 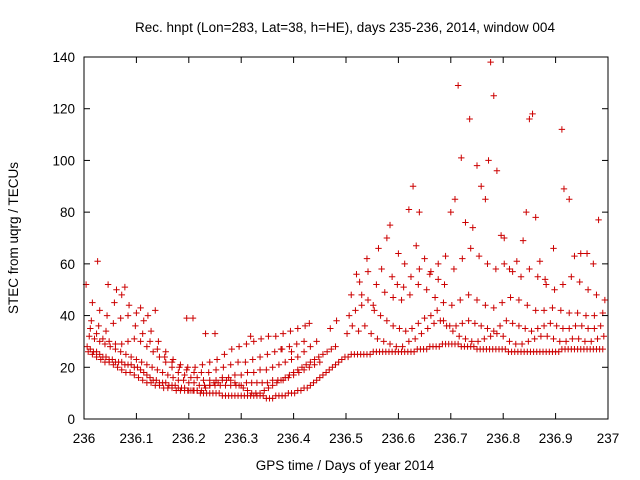 What do you see at coordinates (71, 419) in the screenshot?
I see `y-tick-label: 0` at bounding box center [71, 419].